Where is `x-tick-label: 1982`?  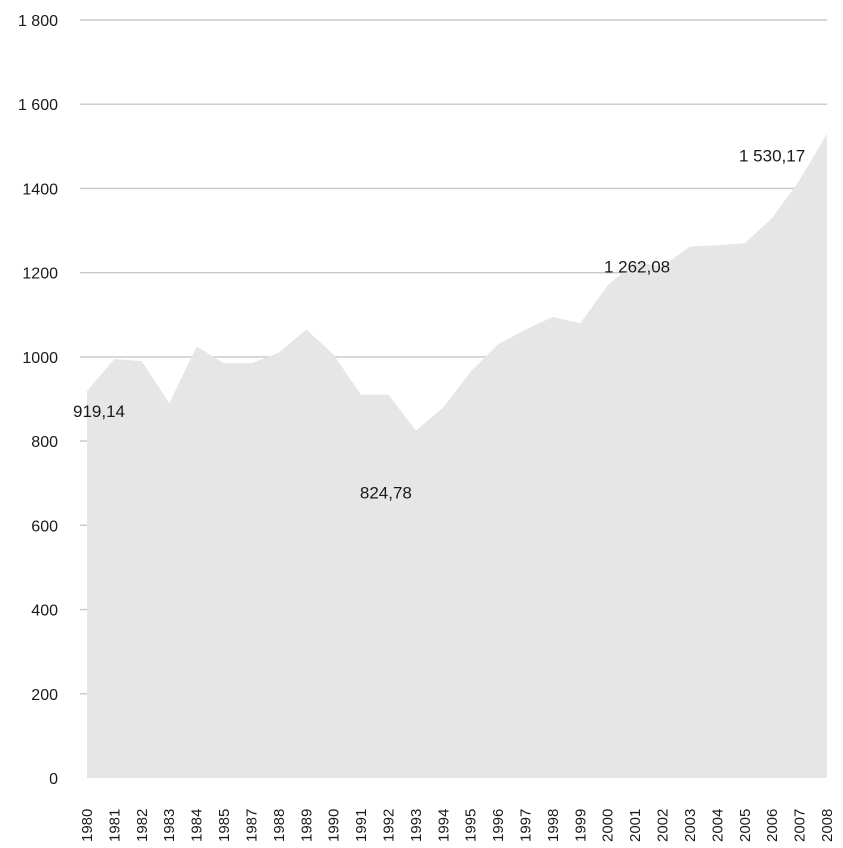
x-tick-label: 1982 is located at coordinates (142, 825).